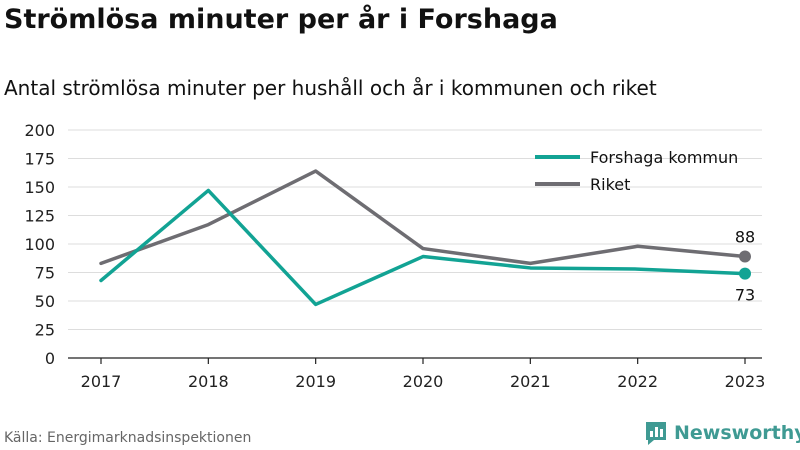  What do you see at coordinates (745, 273) in the screenshot?
I see `series-end-point-forshaga` at bounding box center [745, 273].